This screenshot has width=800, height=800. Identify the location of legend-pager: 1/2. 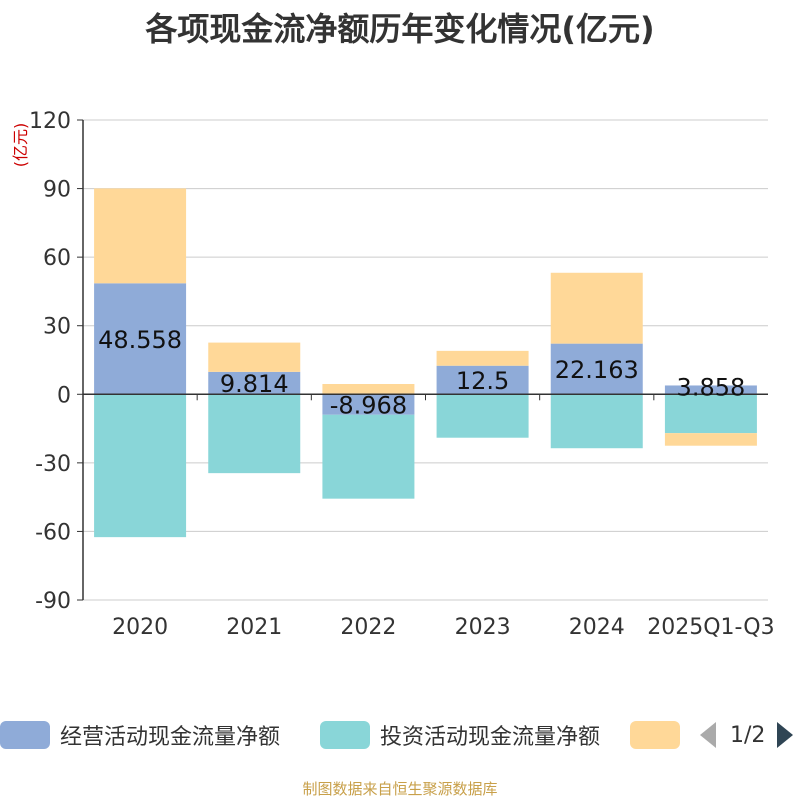
(747, 735).